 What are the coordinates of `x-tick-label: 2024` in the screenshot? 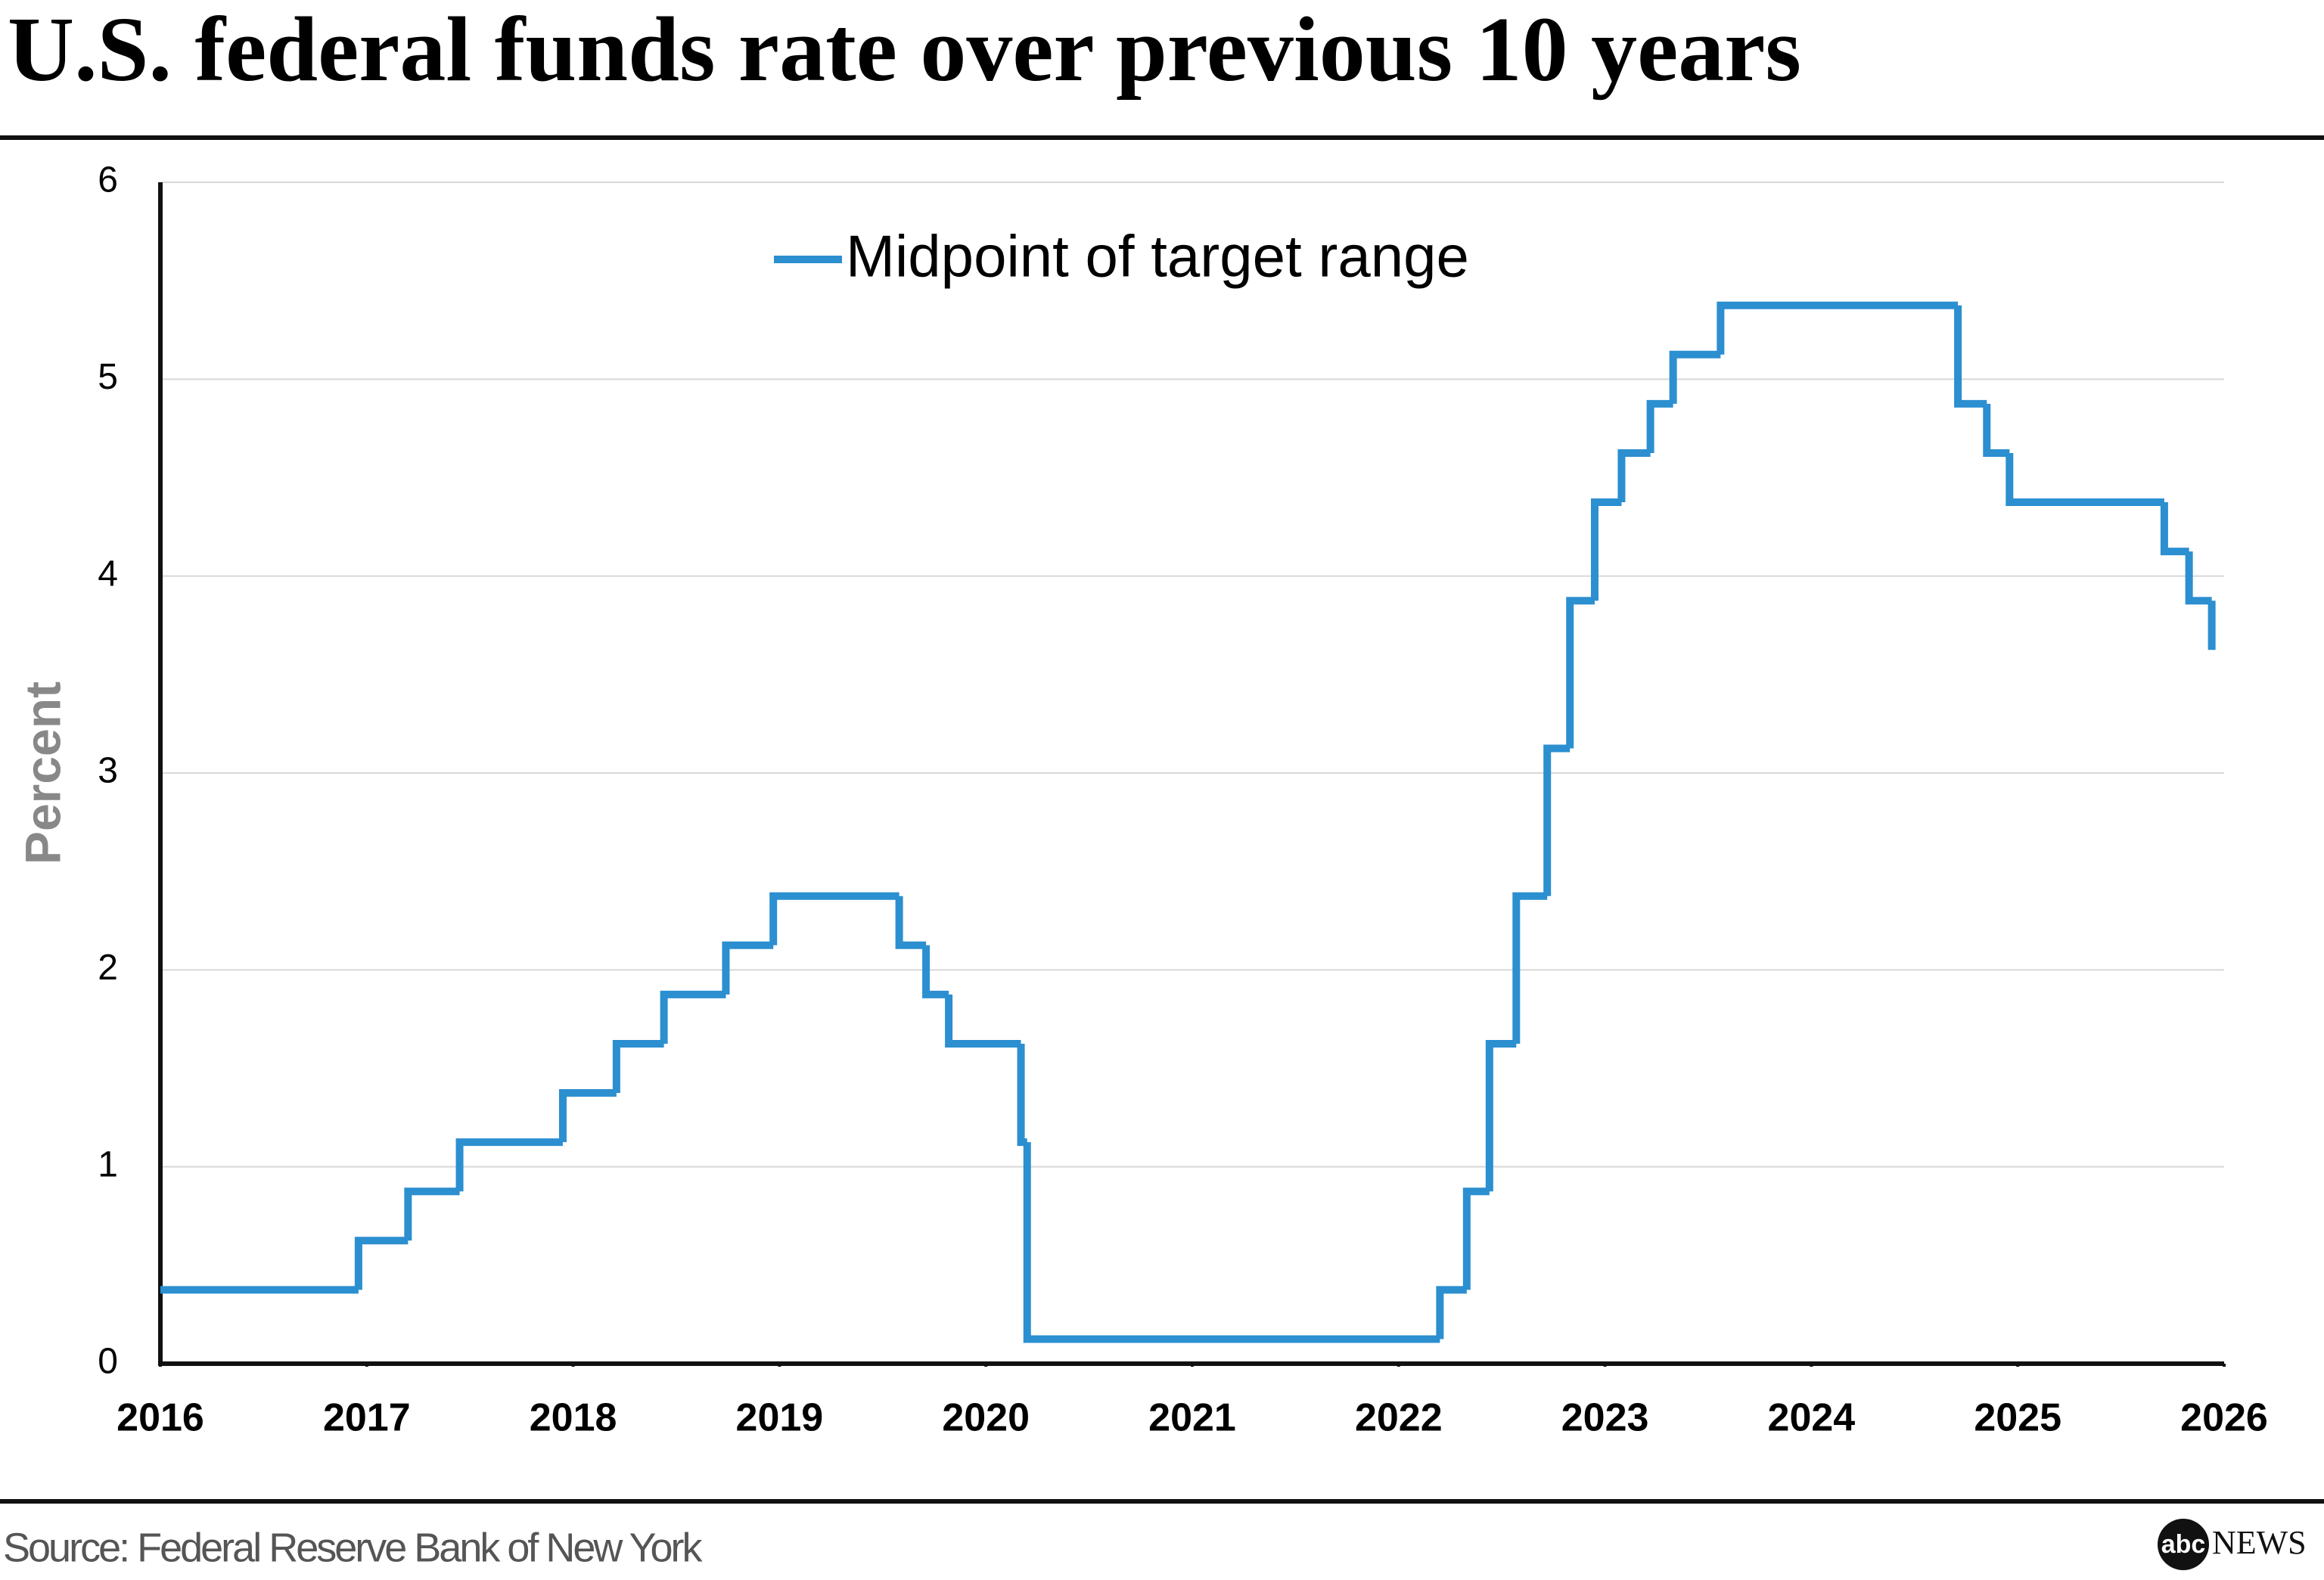 It's located at (1812, 1418).